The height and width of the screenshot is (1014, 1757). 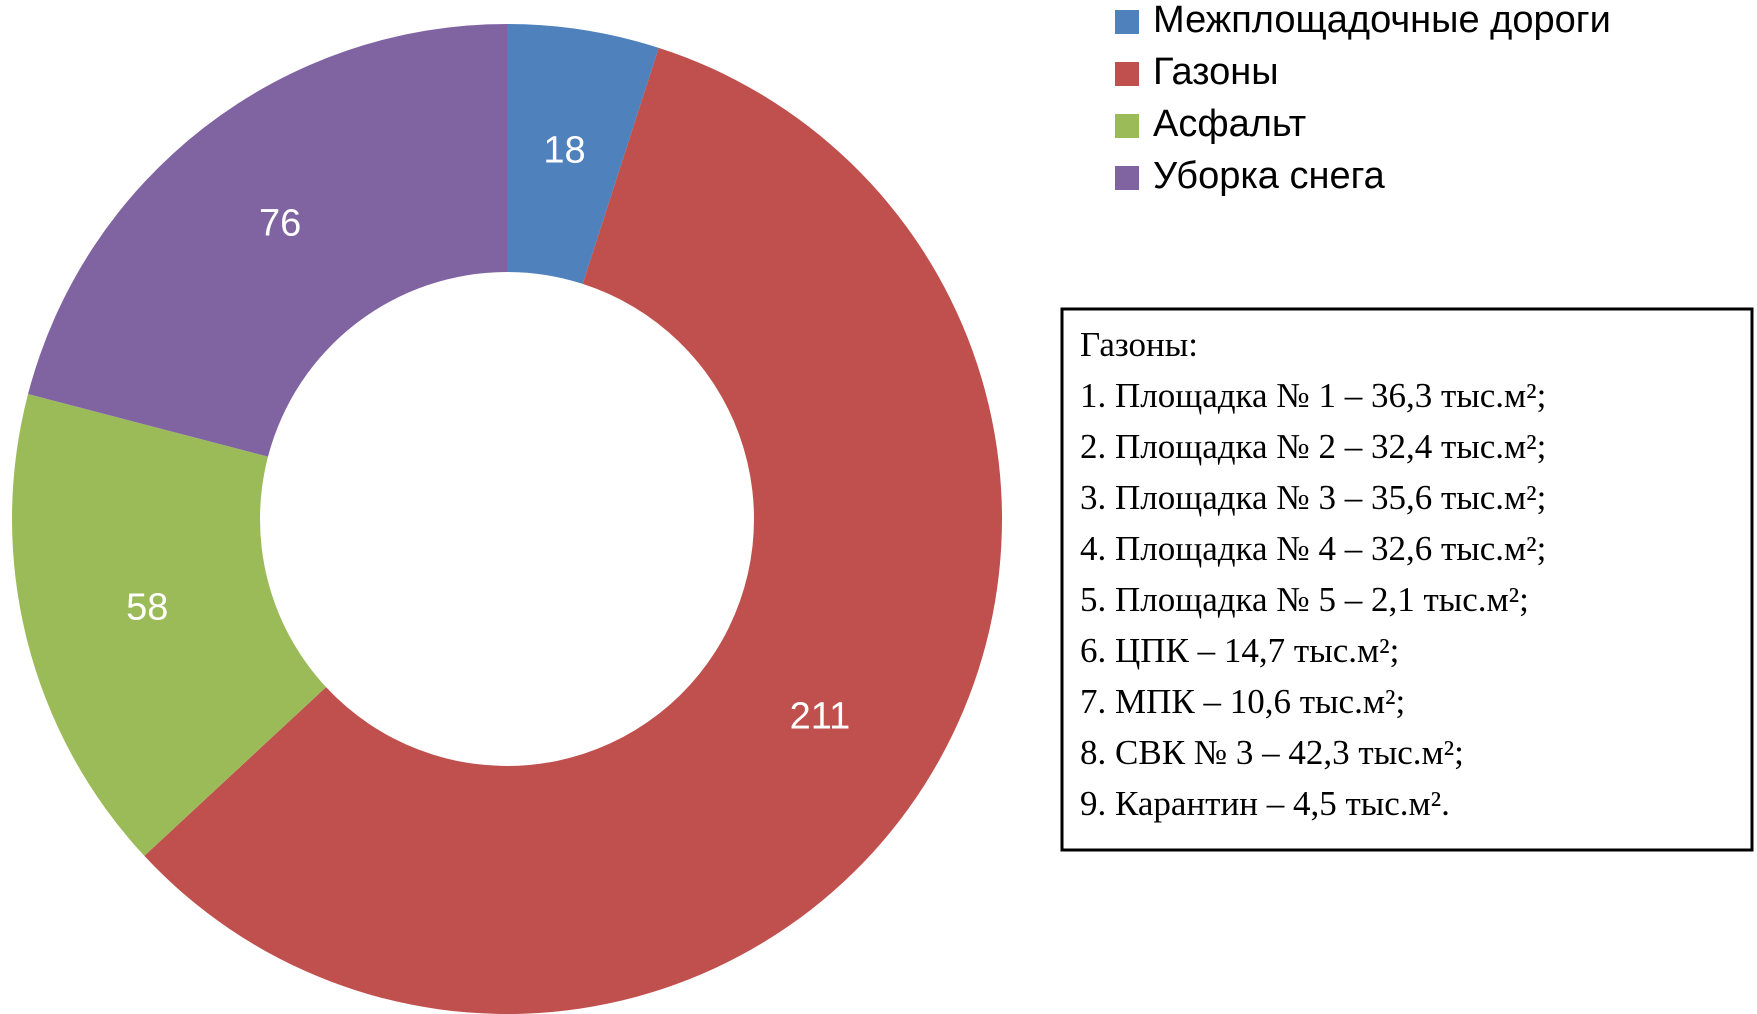 I want to click on annotation-item: 3. Площадка № 3 – 35,6 тыс.м²;, so click(x=1313, y=497).